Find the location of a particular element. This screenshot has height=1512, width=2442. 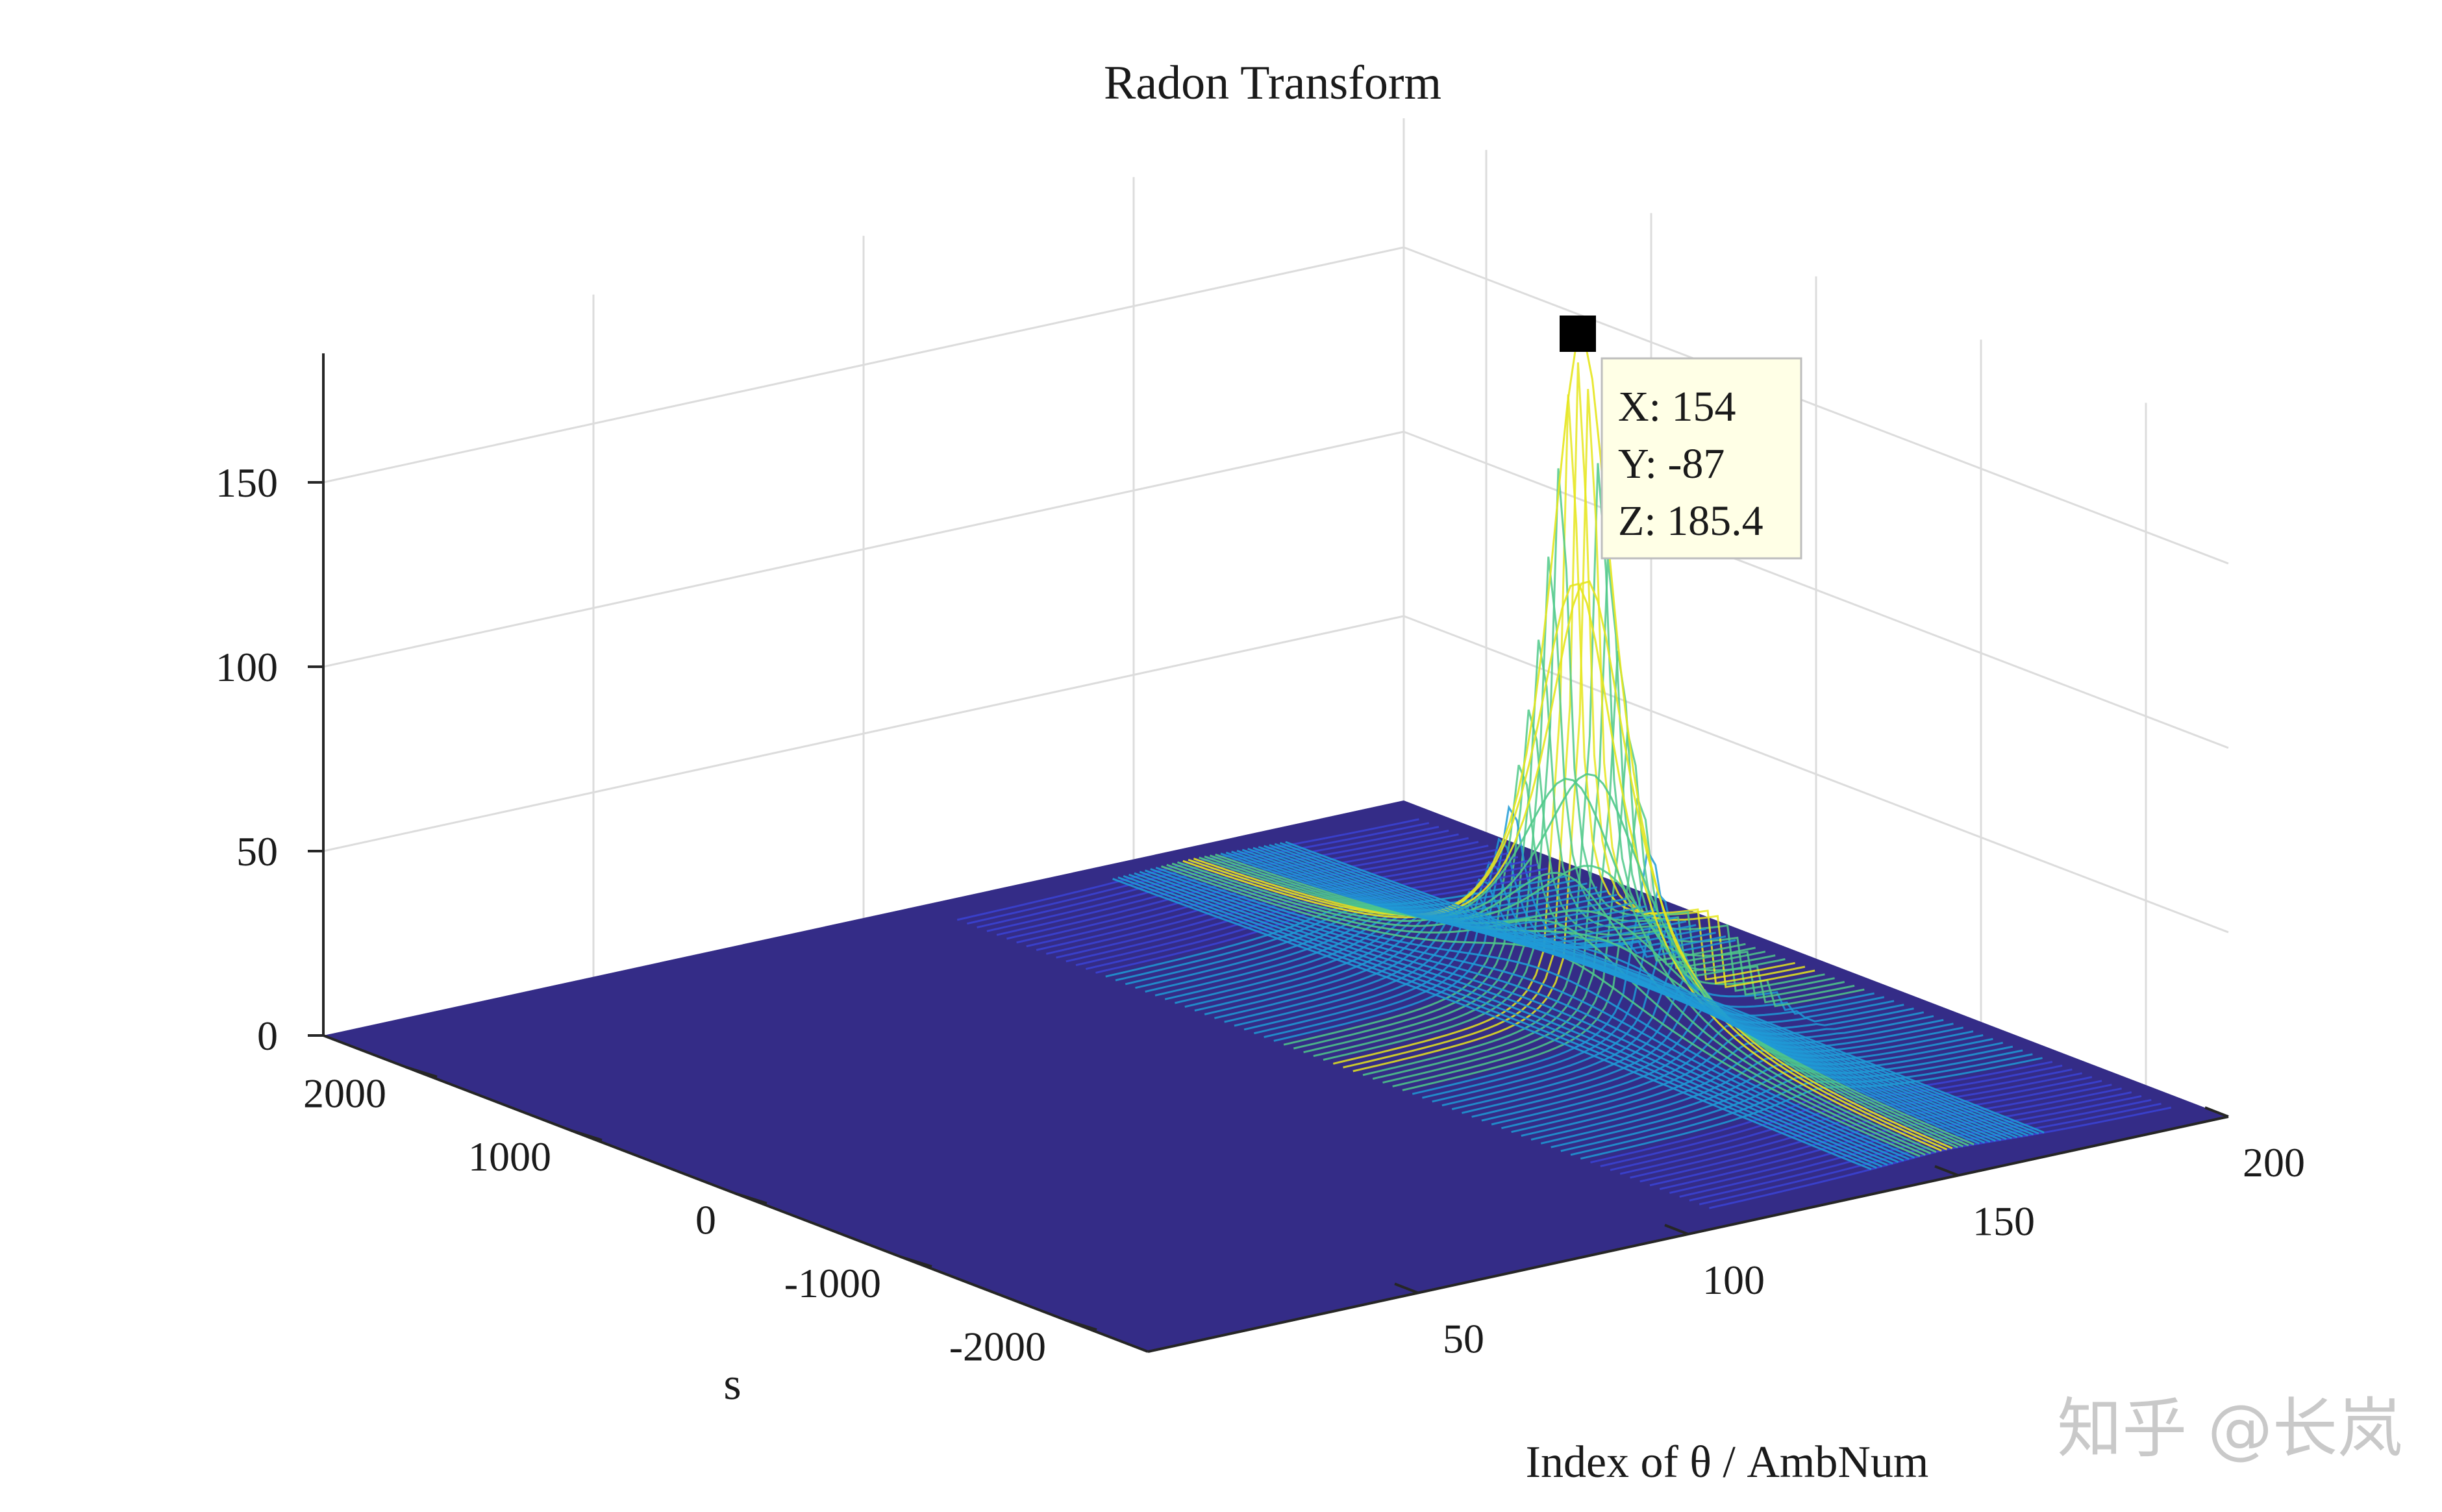

datatip-x: X: 154 is located at coordinates (1677, 406).